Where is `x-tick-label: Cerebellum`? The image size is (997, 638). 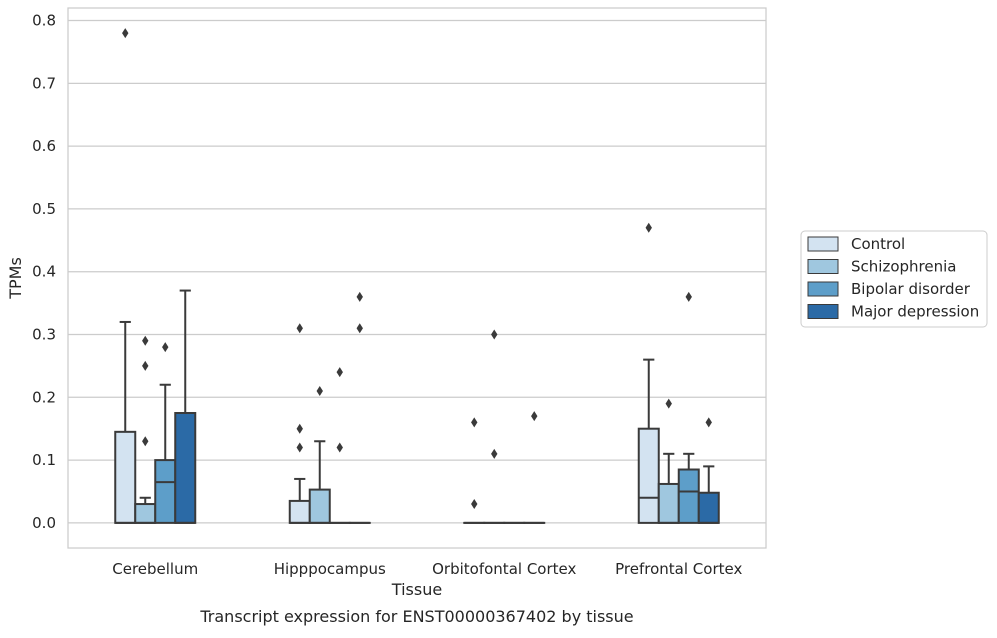 x-tick-label: Cerebellum is located at coordinates (155, 569).